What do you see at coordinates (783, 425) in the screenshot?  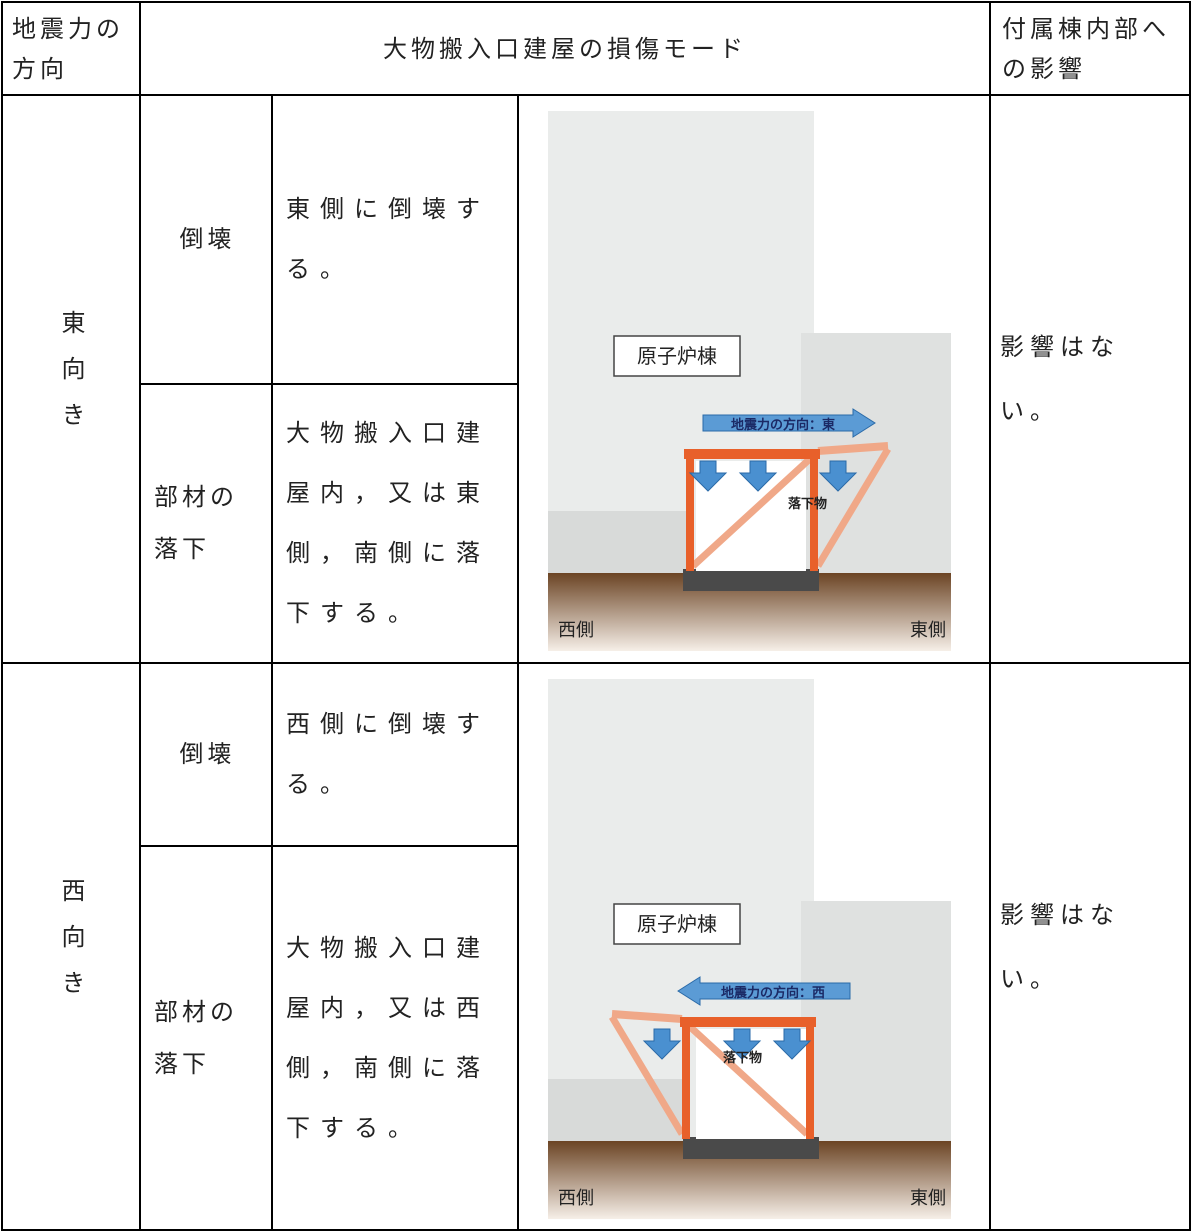 I see `force-label: 地震力の方向：東` at bounding box center [783, 425].